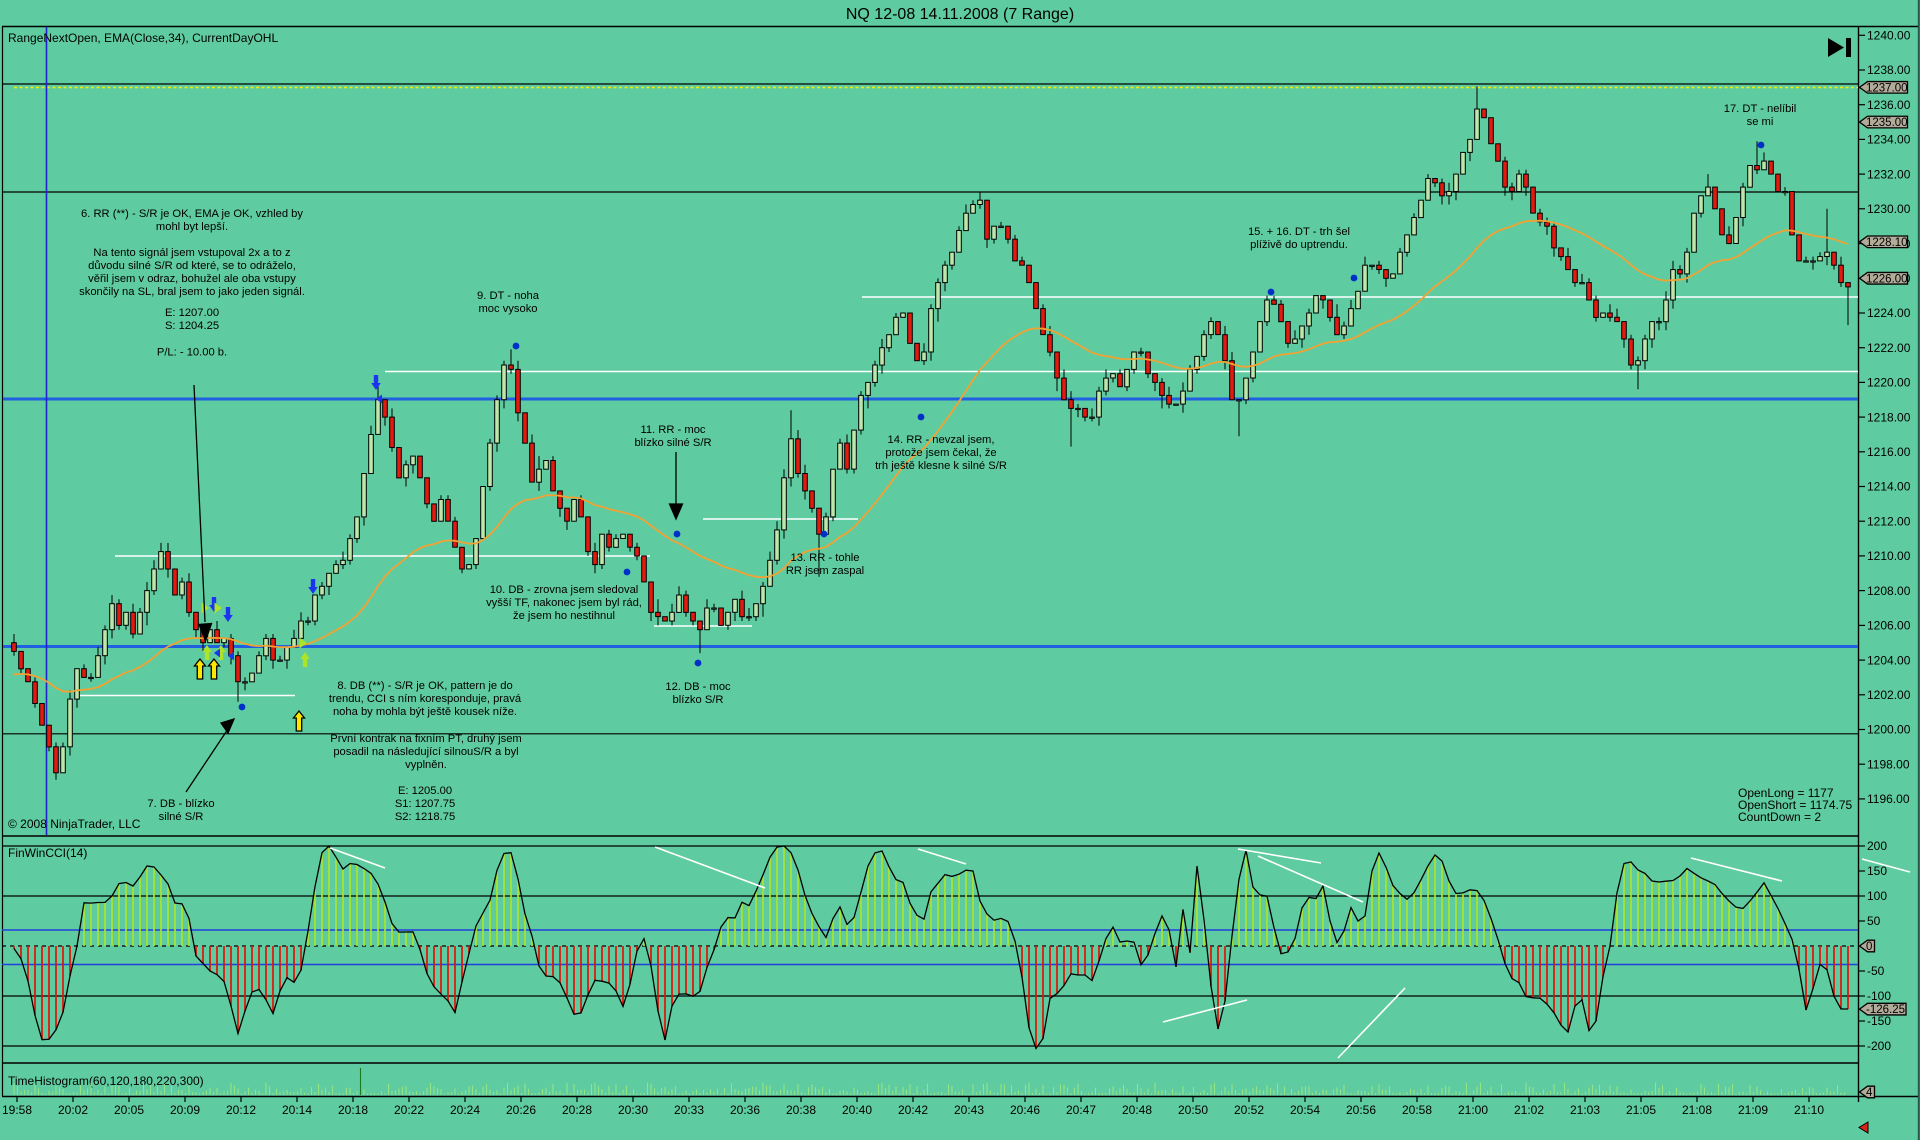 The width and height of the screenshot is (1920, 1140). What do you see at coordinates (1786, 793) in the screenshot?
I see `svg-text: OpenLong = 1177` at bounding box center [1786, 793].